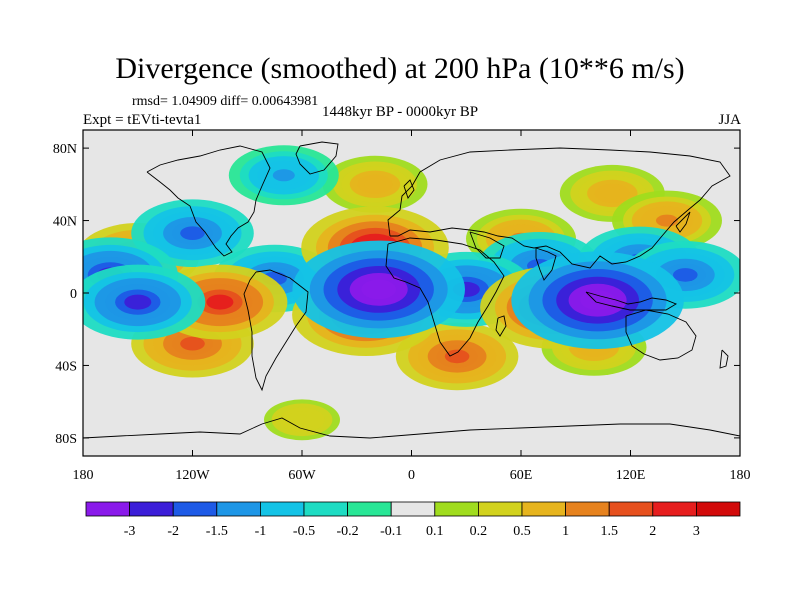  What do you see at coordinates (317, 158) in the screenshot?
I see `coastline-greenland` at bounding box center [317, 158].